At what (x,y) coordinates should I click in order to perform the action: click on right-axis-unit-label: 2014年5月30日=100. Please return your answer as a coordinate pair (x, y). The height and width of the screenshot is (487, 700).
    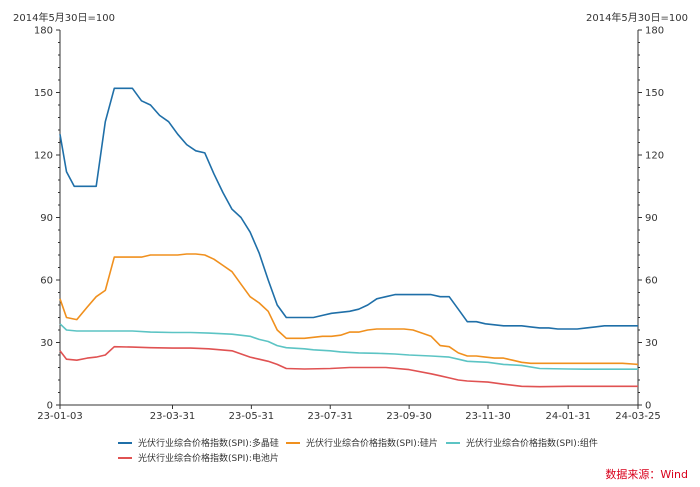
    Looking at the image, I should click on (636, 18).